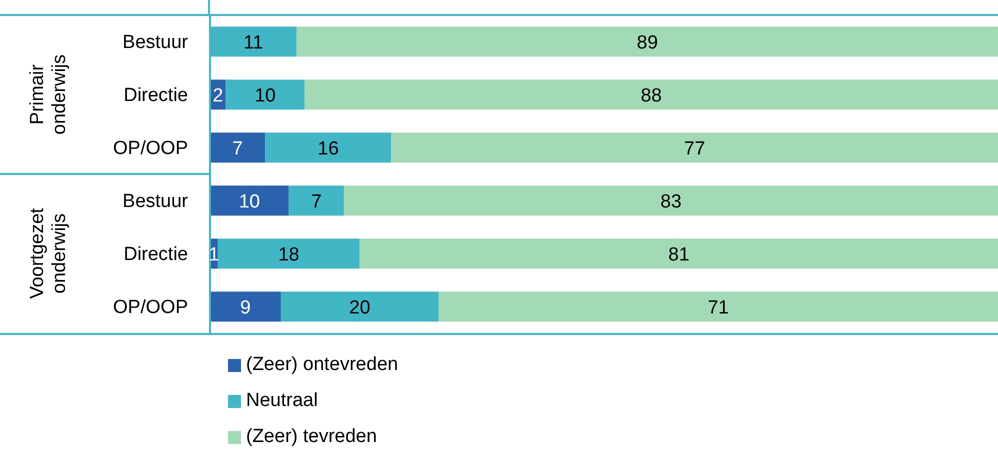 Image resolution: width=998 pixels, height=461 pixels. Describe the element at coordinates (48, 94) in the screenshot. I see `text: Primair onderwijs` at that location.